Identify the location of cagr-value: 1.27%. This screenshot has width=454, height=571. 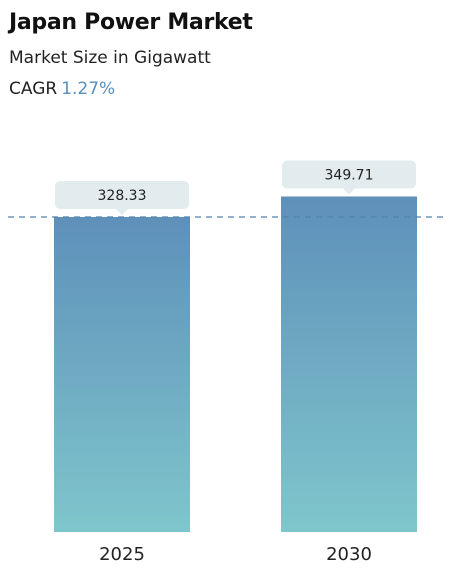
(88, 89).